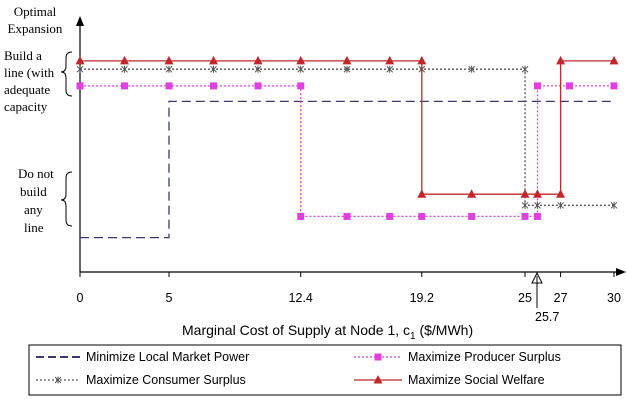 This screenshot has width=626, height=399. Describe the element at coordinates (80, 21) in the screenshot. I see `y-axis-arrow` at that location.